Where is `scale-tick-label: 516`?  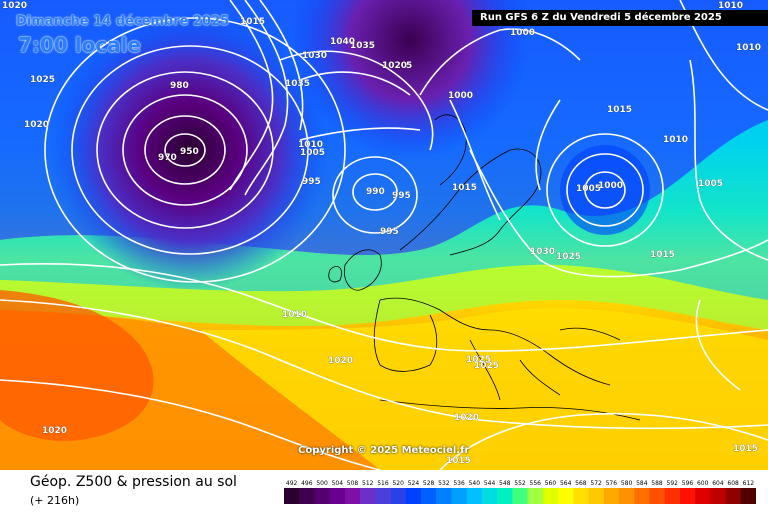
scale-tick-label: 516 is located at coordinates (383, 483).